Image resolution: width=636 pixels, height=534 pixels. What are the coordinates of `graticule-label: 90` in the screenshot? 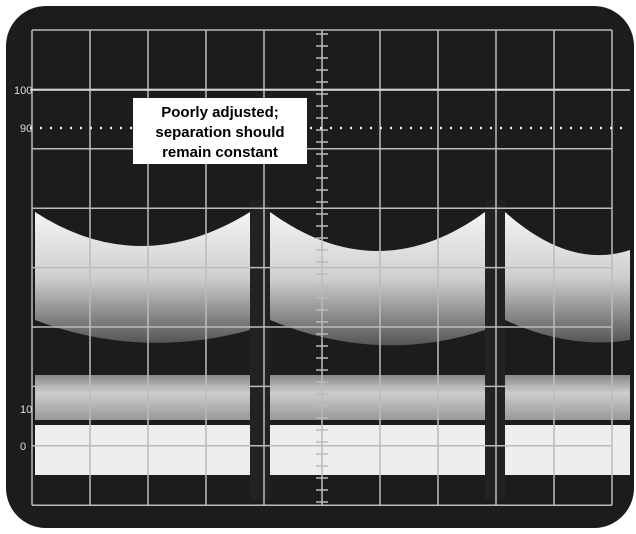 It's located at (26, 129).